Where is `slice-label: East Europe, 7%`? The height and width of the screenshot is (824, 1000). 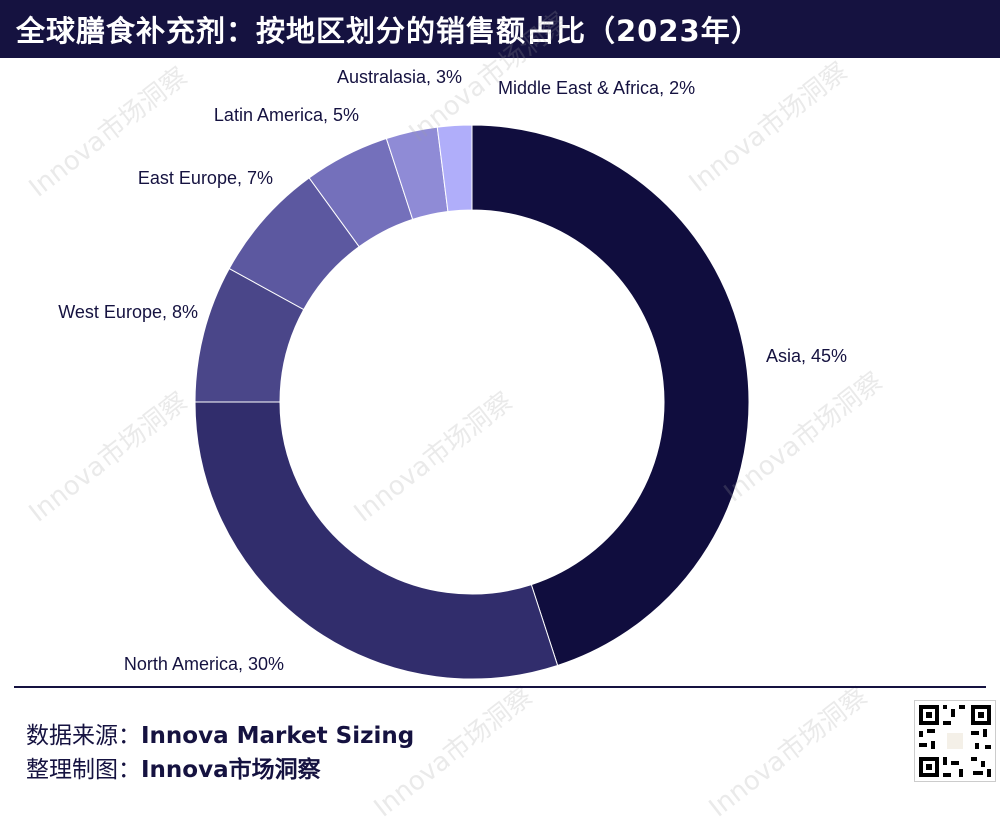
slice-label: East Europe, 7% is located at coordinates (205, 178).